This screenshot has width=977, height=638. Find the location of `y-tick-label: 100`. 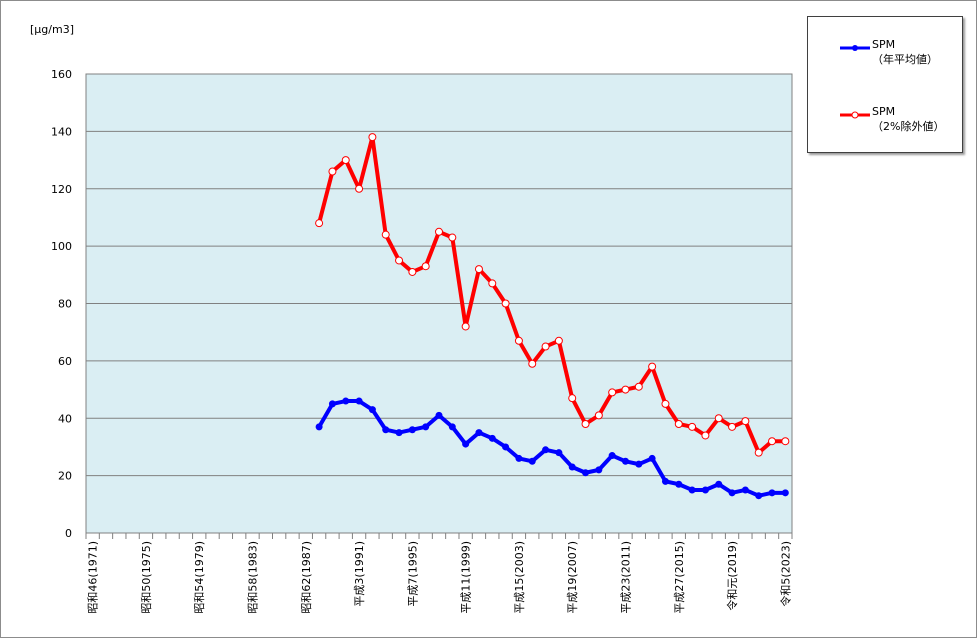

y-tick-label: 100 is located at coordinates (61, 246).